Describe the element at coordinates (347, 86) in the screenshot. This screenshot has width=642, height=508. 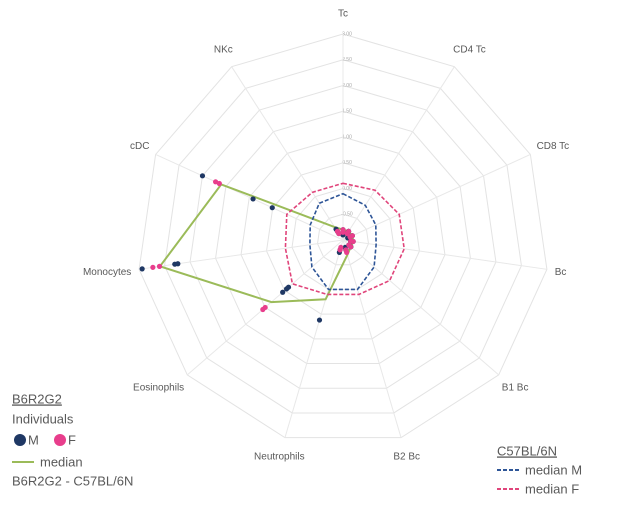
I see `r-tick-label: 2.00` at that location.